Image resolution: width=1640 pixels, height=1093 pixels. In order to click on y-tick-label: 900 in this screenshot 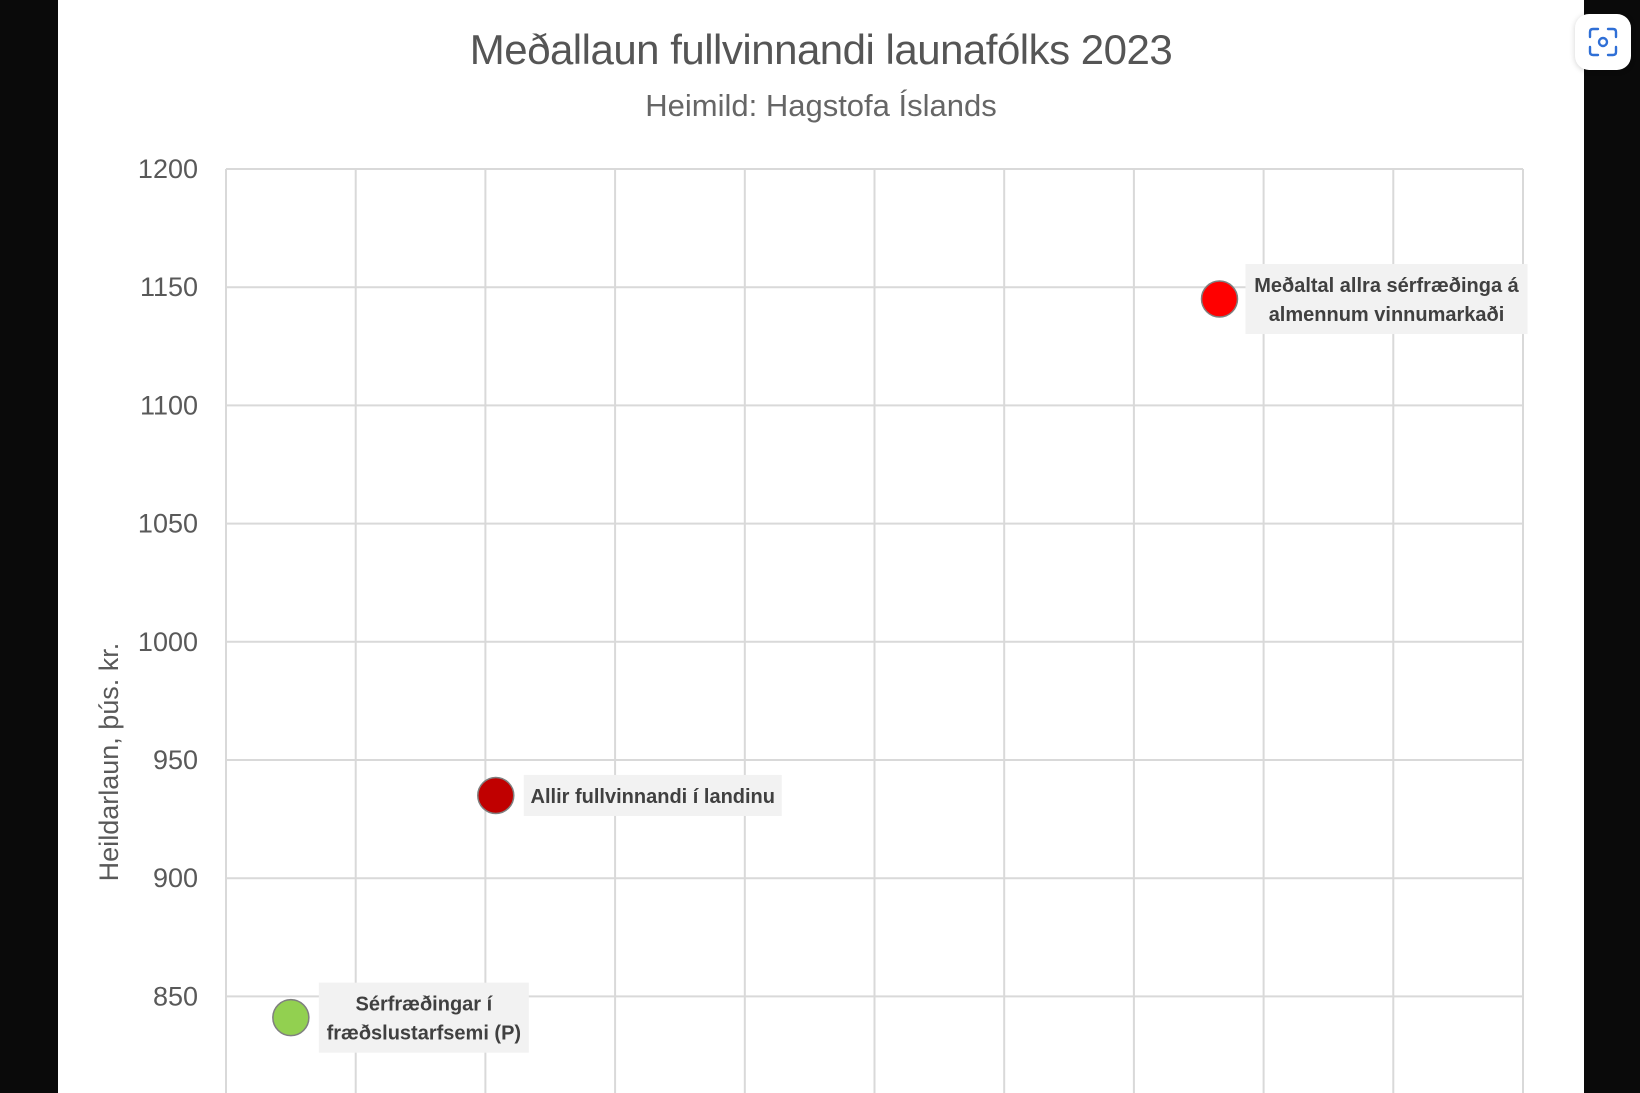, I will do `click(175, 878)`.